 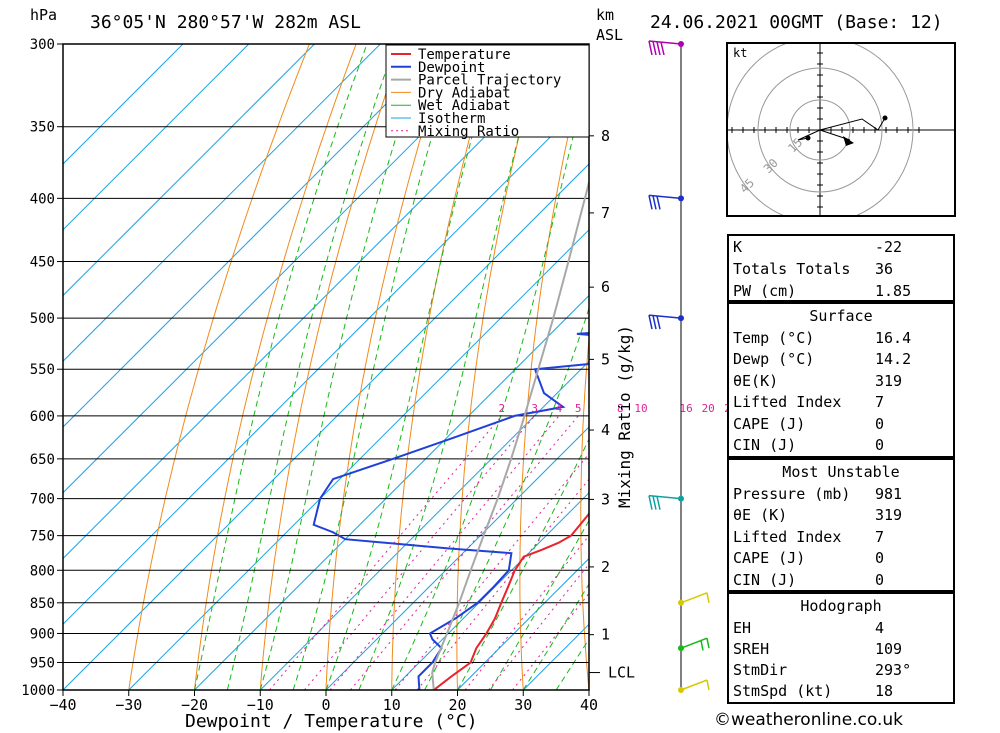 What do you see at coordinates (624, 416) in the screenshot?
I see `mixing-ratio-axis-title: Mixing Ratio (g/kg)` at bounding box center [624, 416].